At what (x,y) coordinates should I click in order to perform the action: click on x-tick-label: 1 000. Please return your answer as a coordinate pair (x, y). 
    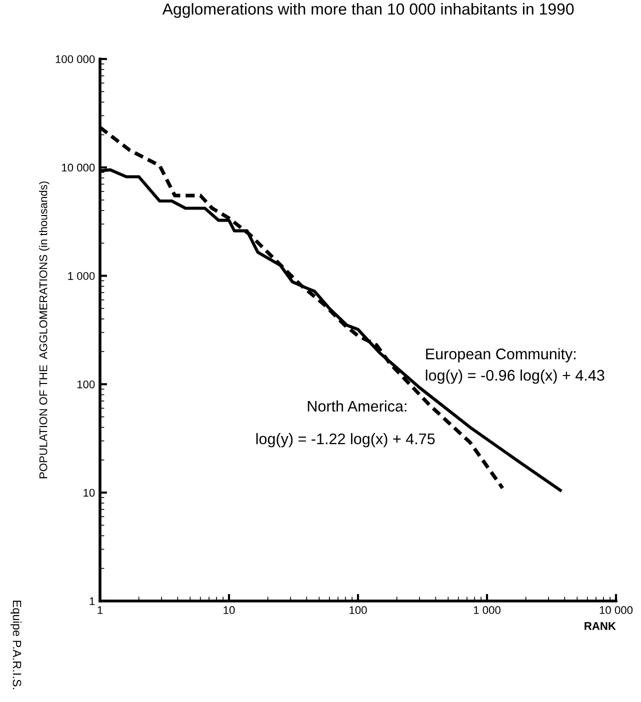
    Looking at the image, I should click on (487, 610).